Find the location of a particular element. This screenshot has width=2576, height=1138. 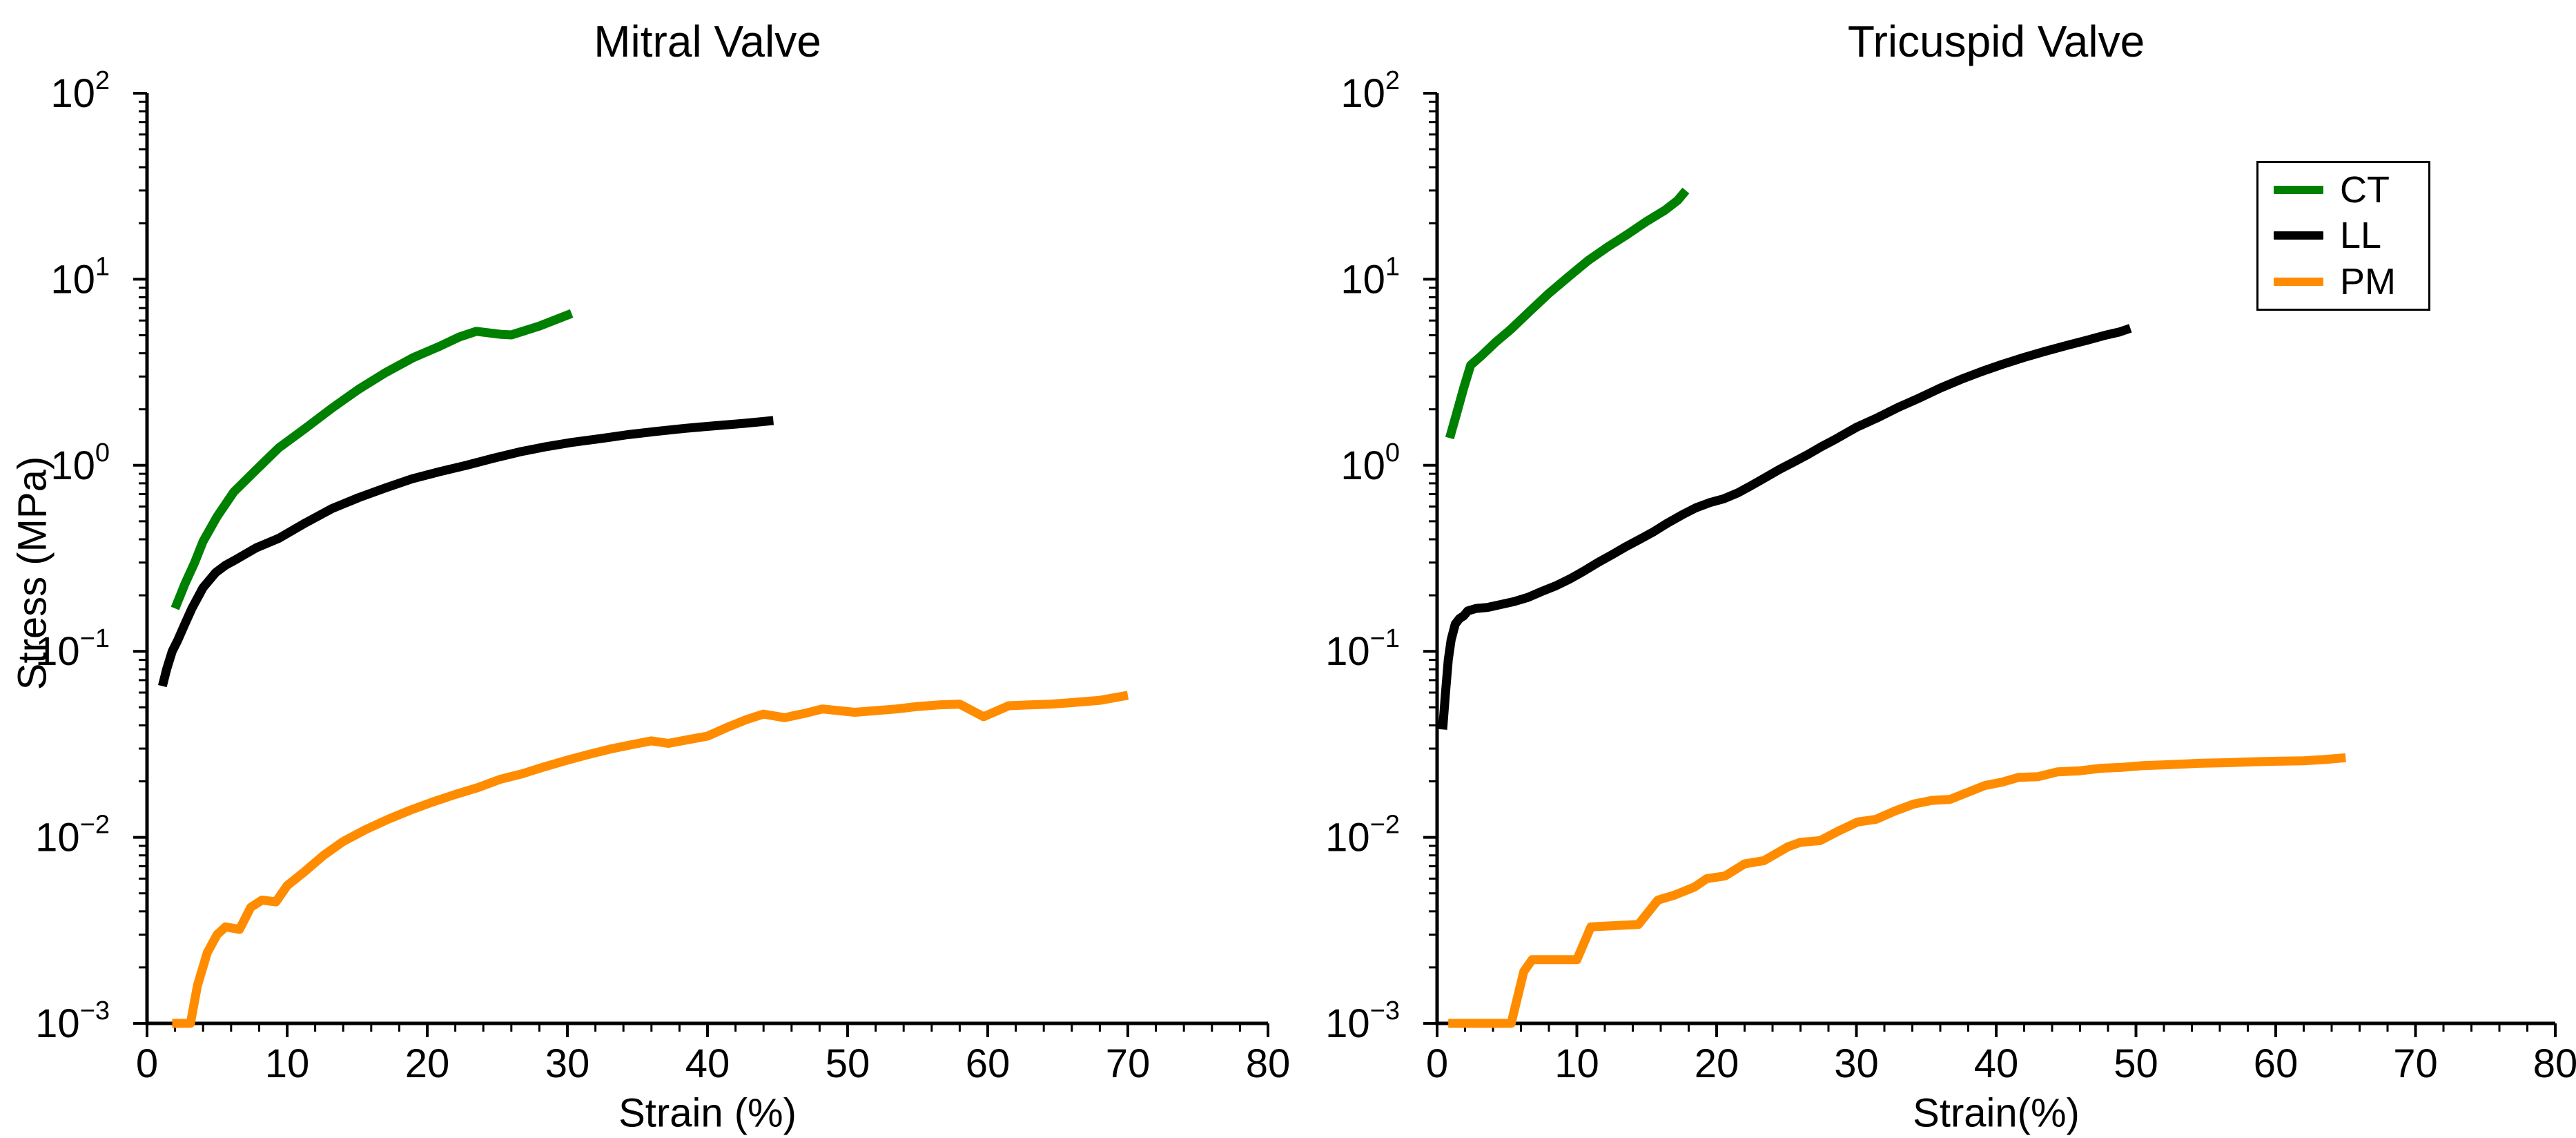

legend-line-ll-icon is located at coordinates (2298, 235).